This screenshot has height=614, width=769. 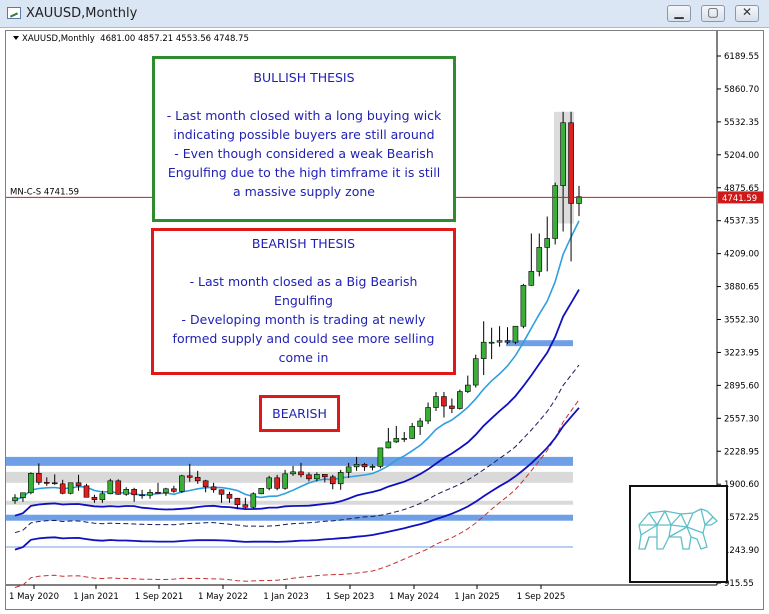 What do you see at coordinates (741, 452) in the screenshot?
I see `y-tick-label: 2228.95` at bounding box center [741, 452].